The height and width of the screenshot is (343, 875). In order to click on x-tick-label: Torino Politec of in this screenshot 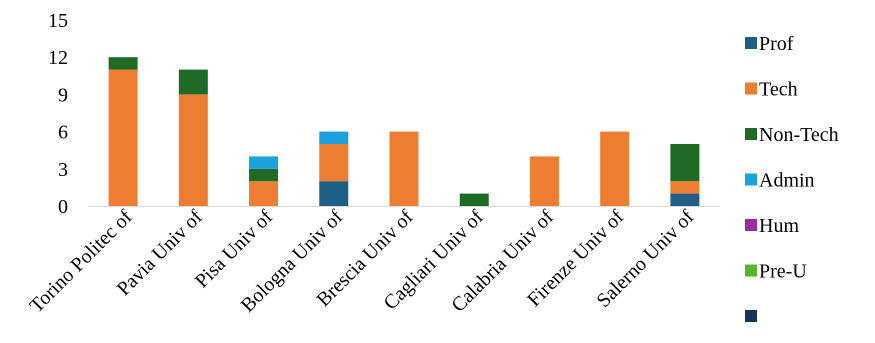, I will do `click(80, 261)`.